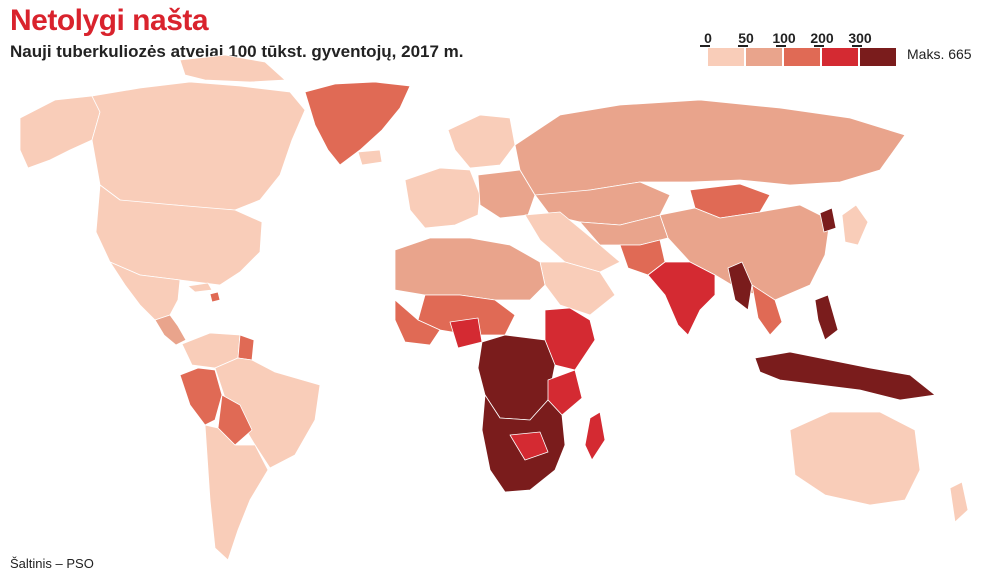 This screenshot has height=583, width=1000. I want to click on region-central-america, so click(170, 330).